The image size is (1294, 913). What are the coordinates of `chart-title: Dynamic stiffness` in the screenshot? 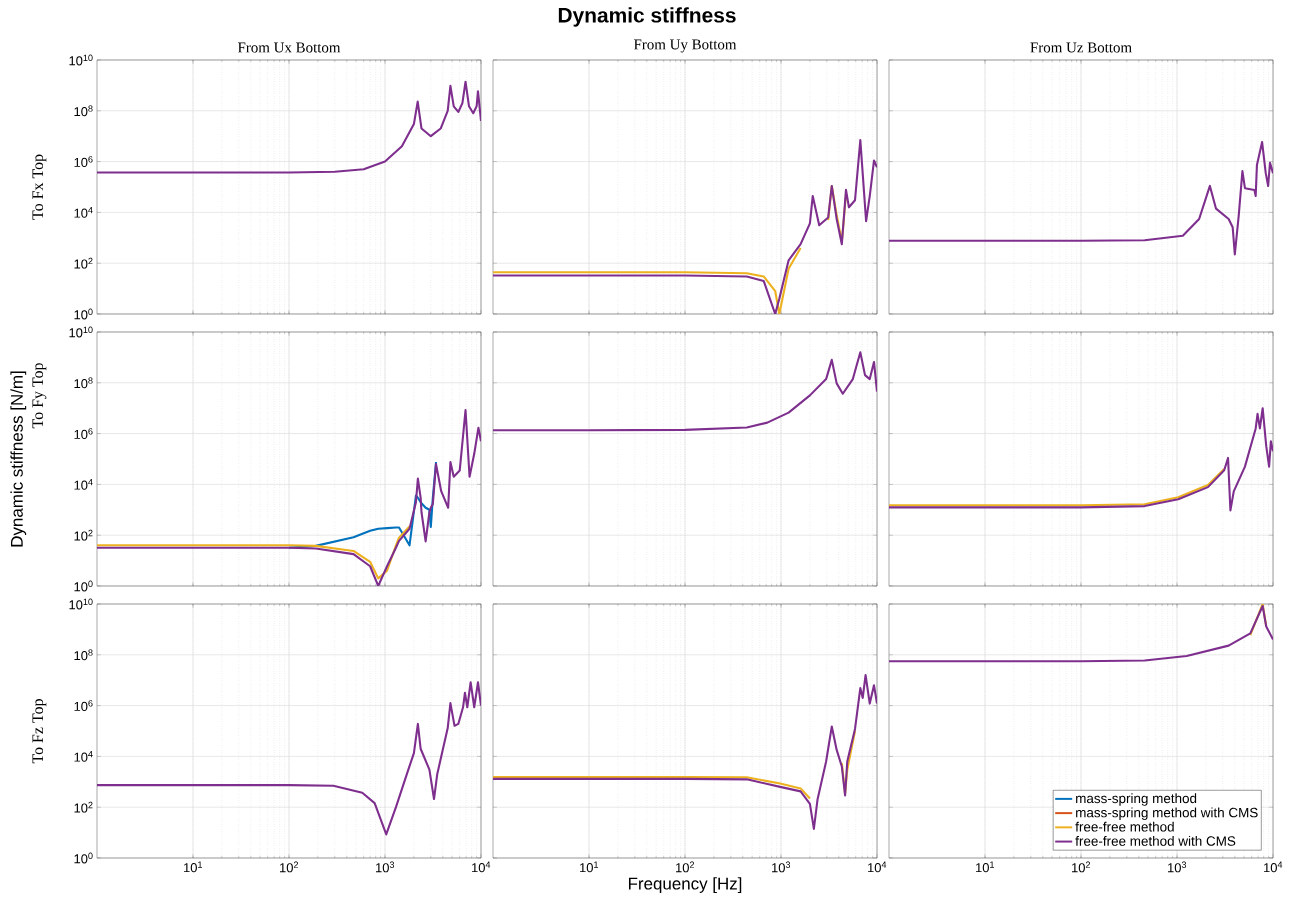 It's located at (647, 17).